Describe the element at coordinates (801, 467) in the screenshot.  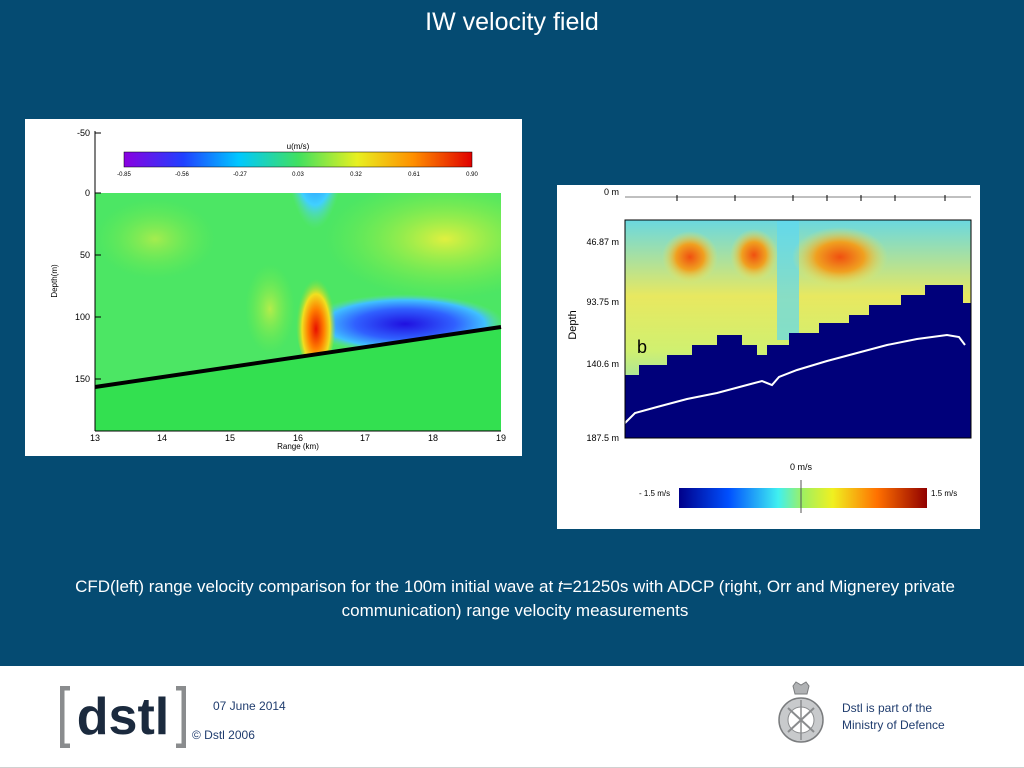
I see `adcp-colorbar-center-label: 0 m/s` at that location.